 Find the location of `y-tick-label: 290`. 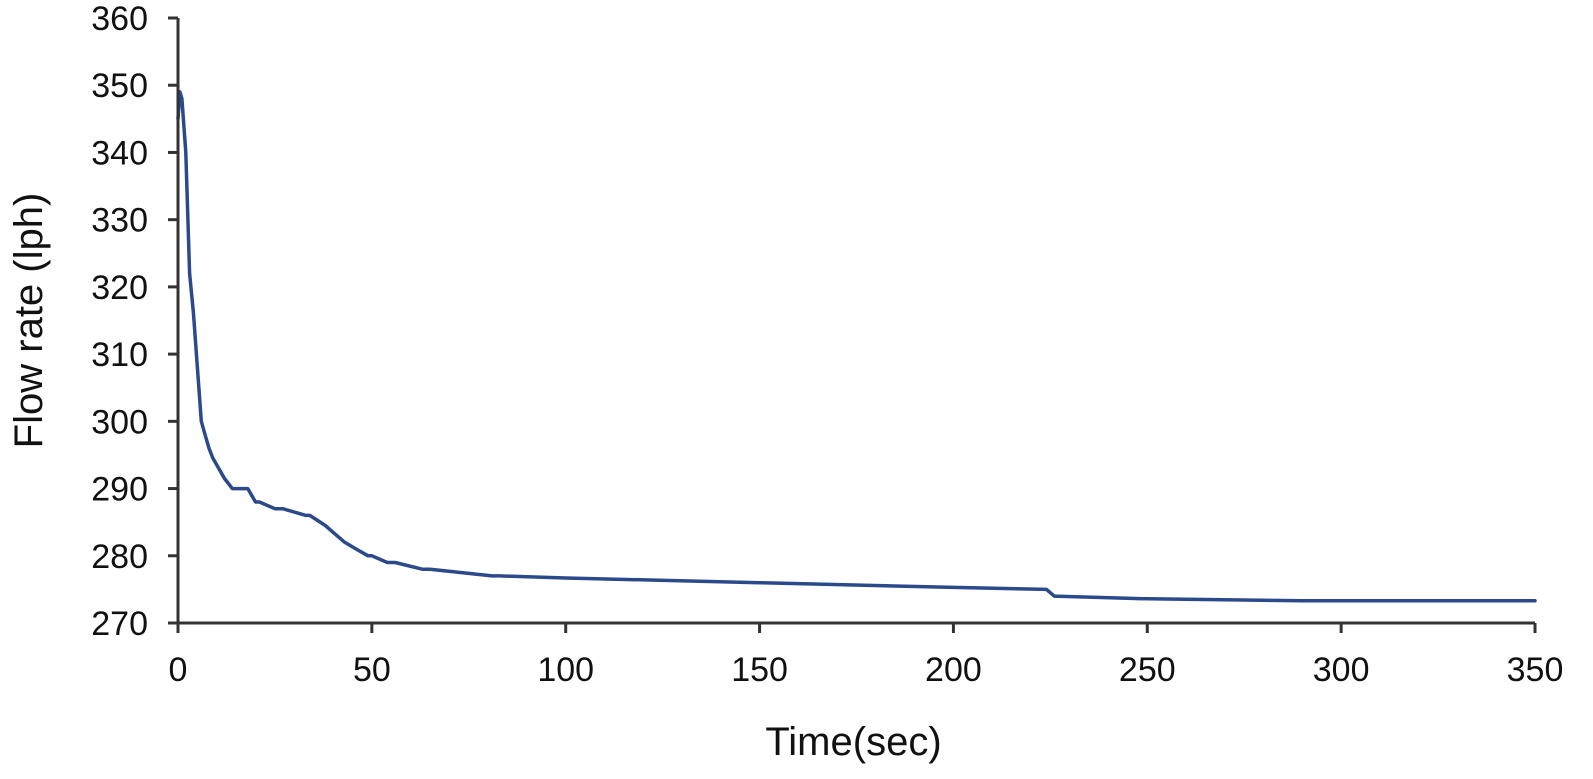

y-tick-label: 290 is located at coordinates (119, 490).